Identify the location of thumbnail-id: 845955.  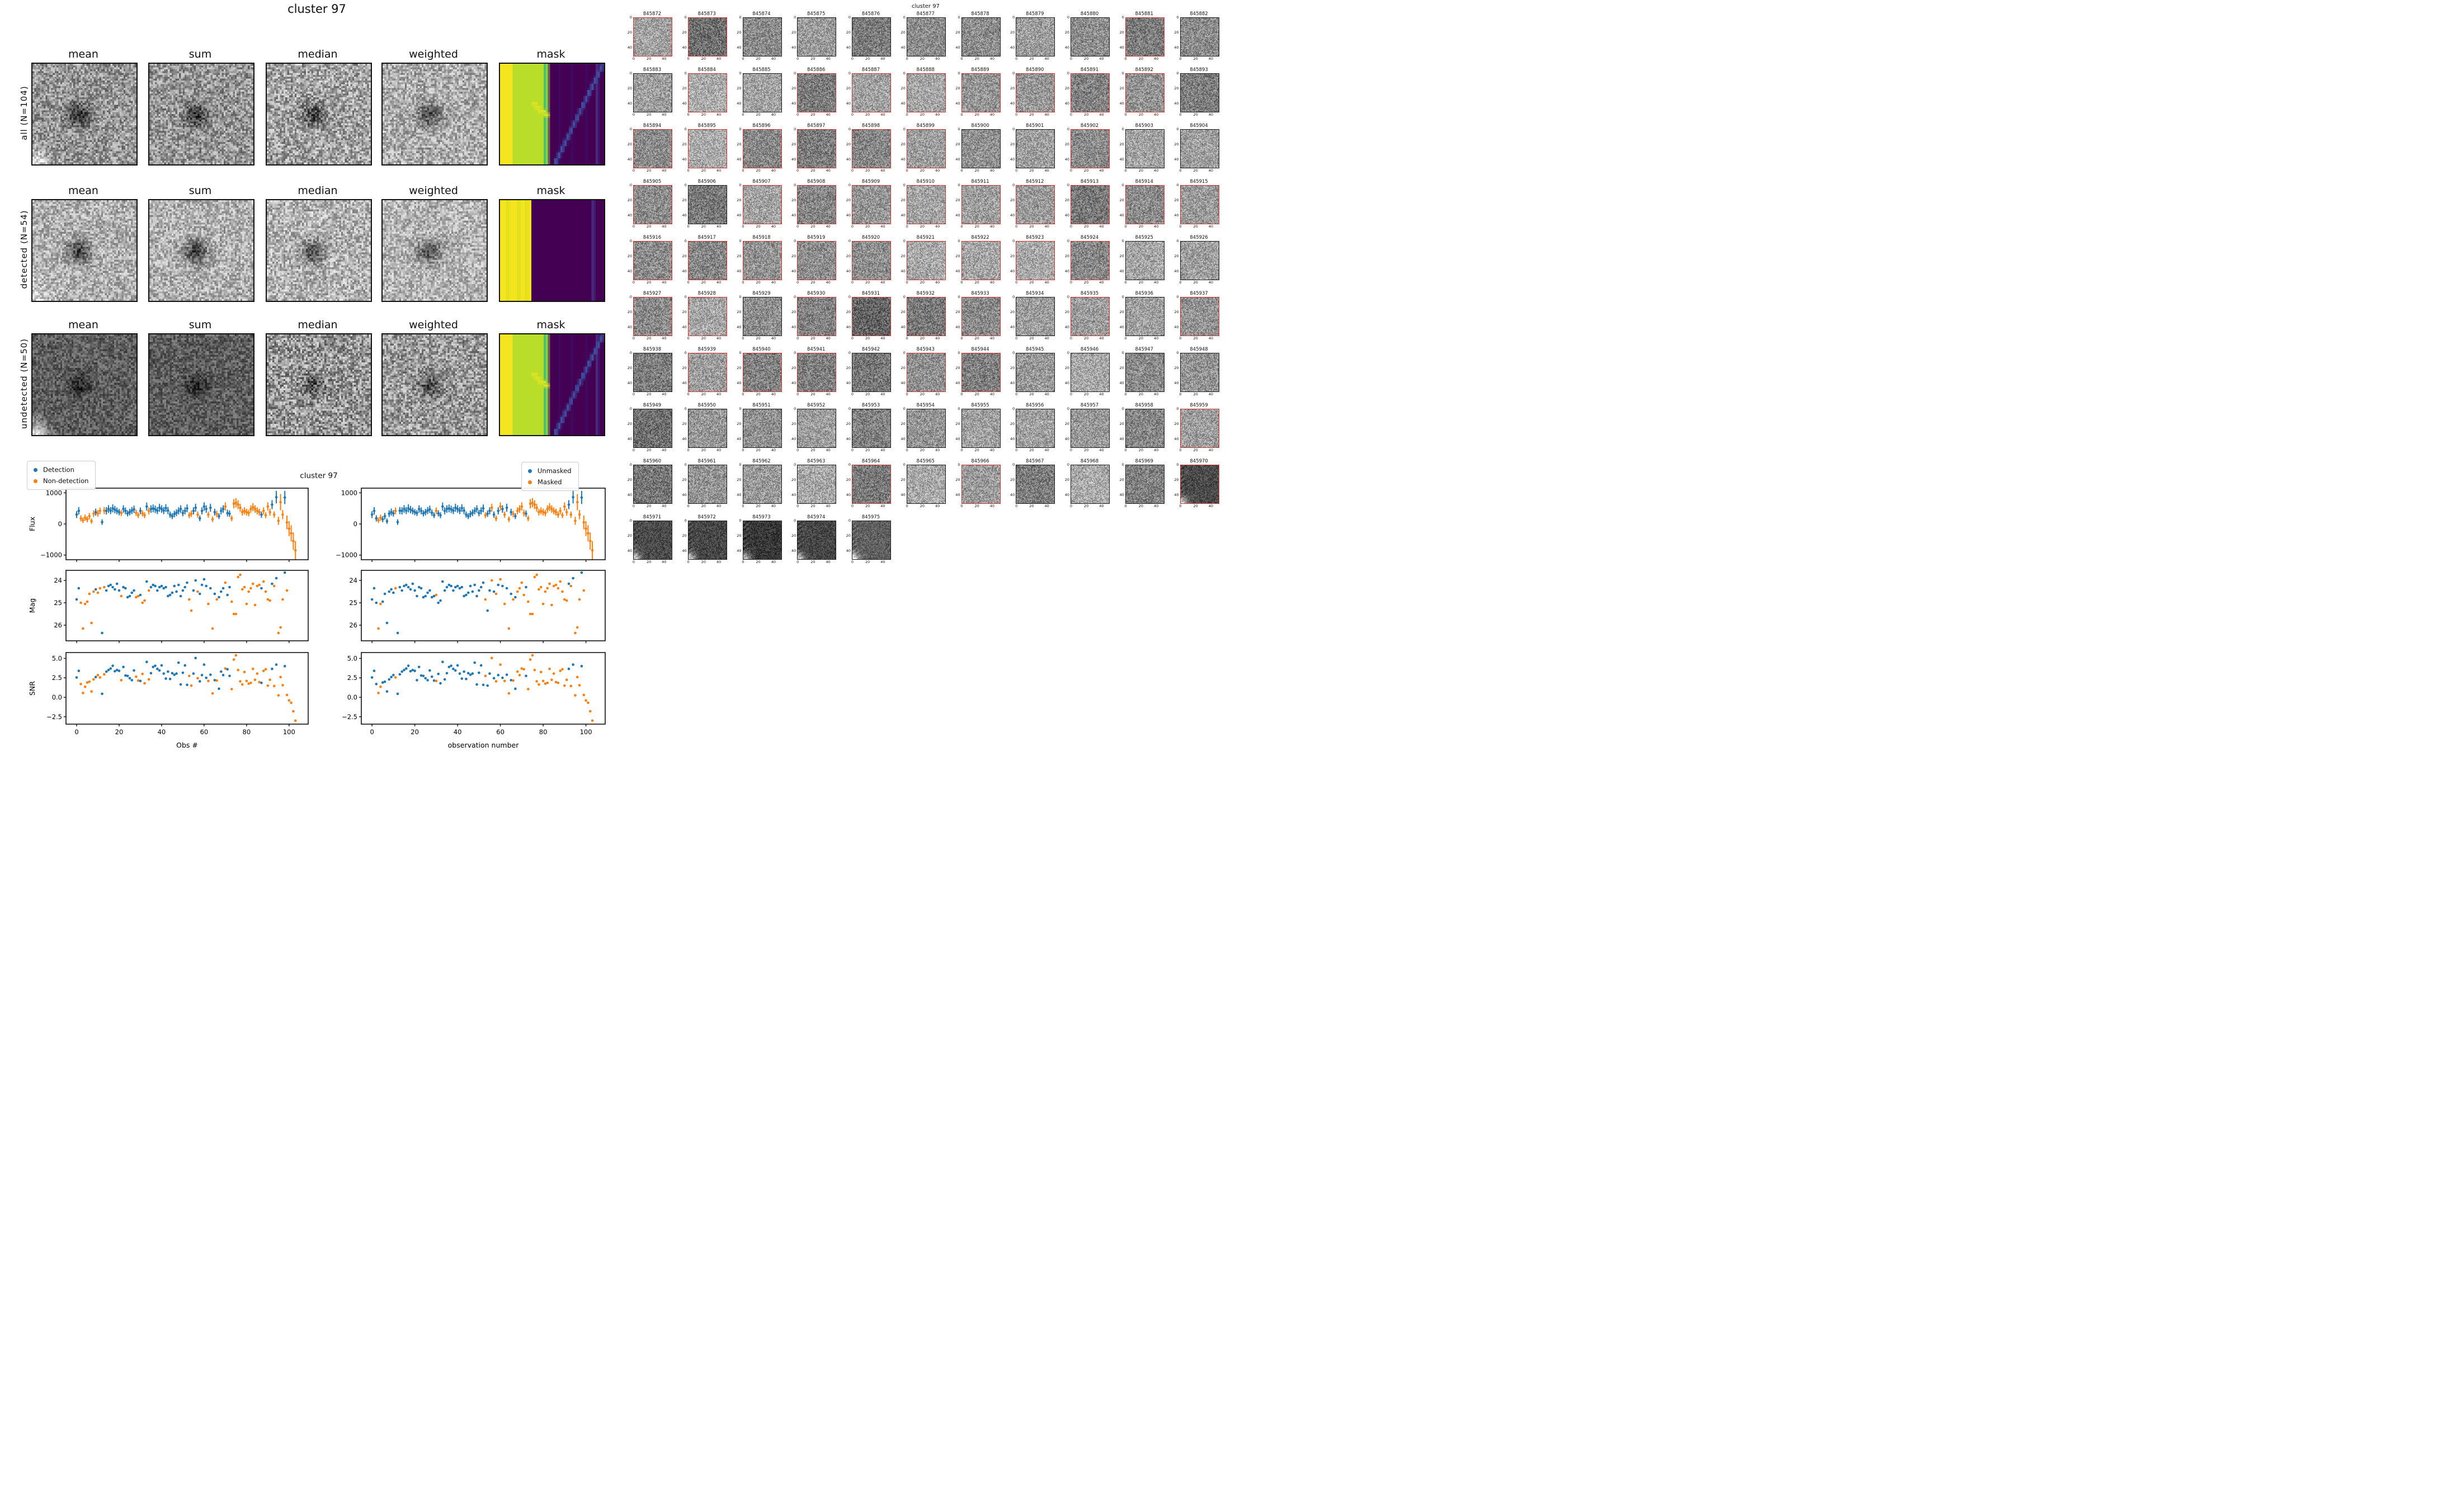
(980, 405).